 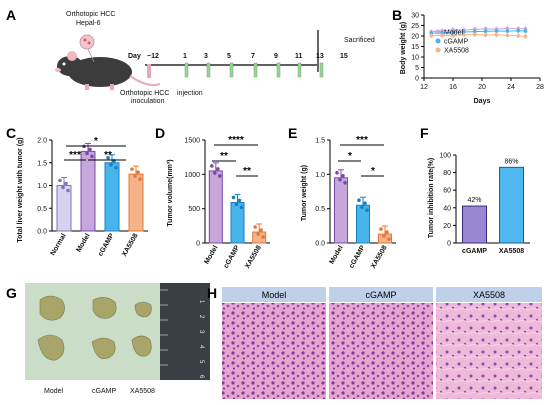 What do you see at coordinates (474, 224) in the screenshot?
I see `chart-f-bar-cgamp` at bounding box center [474, 224].